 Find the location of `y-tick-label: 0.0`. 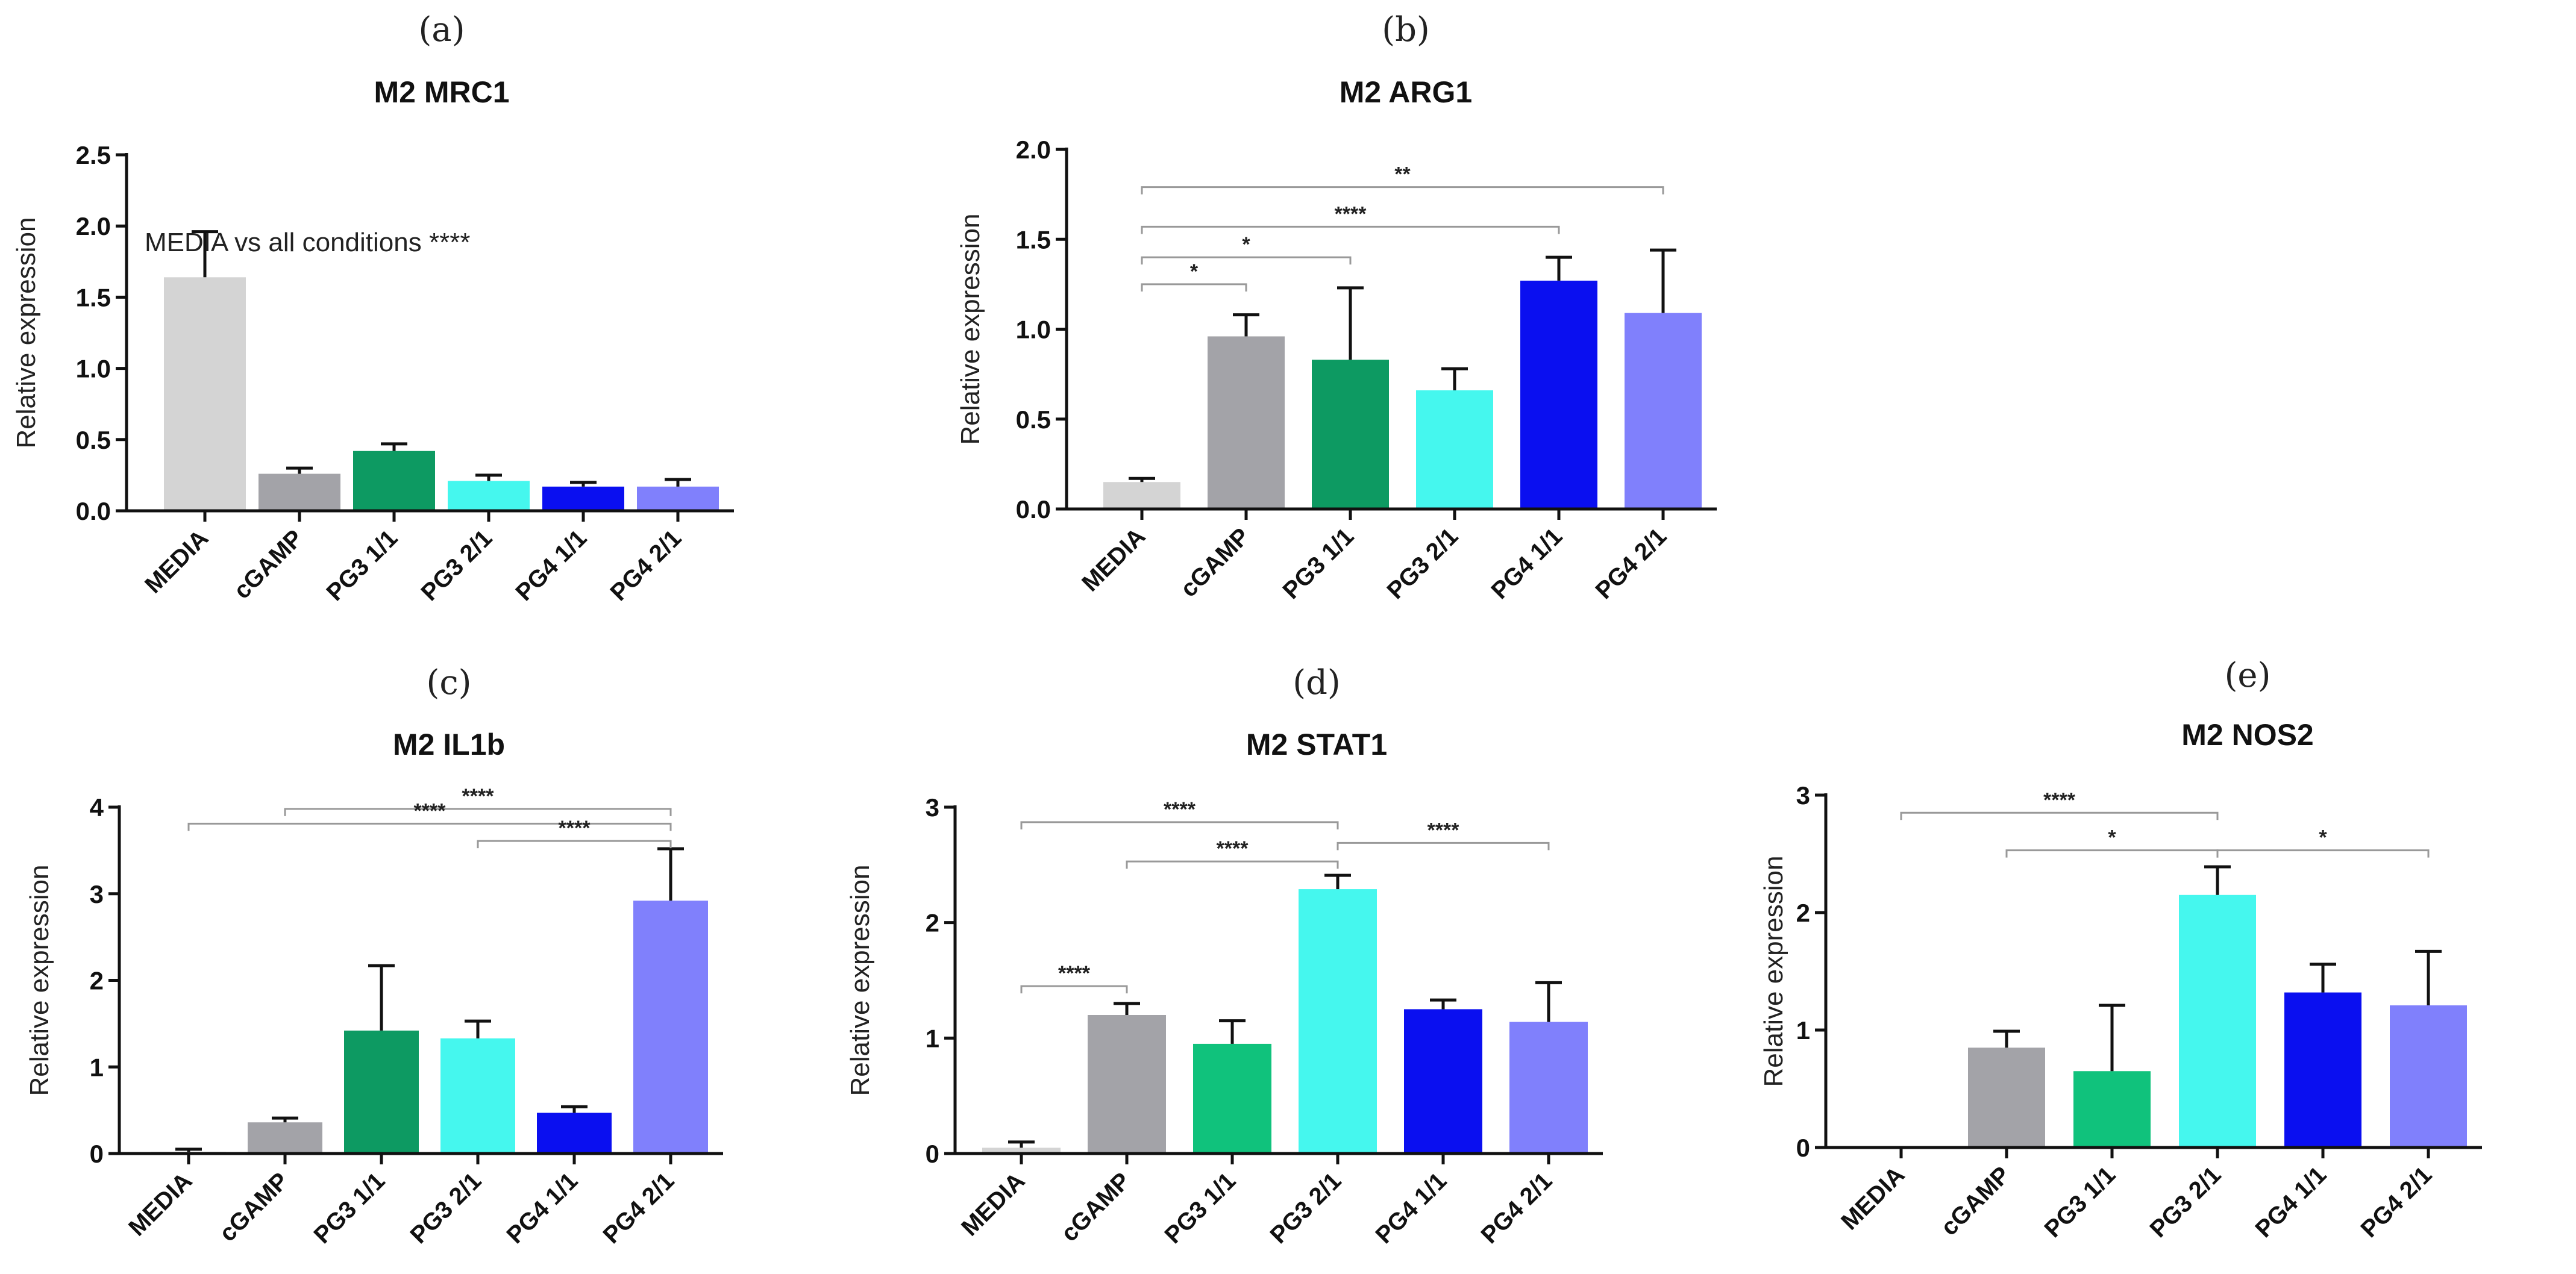

y-tick-label: 0.0 is located at coordinates (93, 511).